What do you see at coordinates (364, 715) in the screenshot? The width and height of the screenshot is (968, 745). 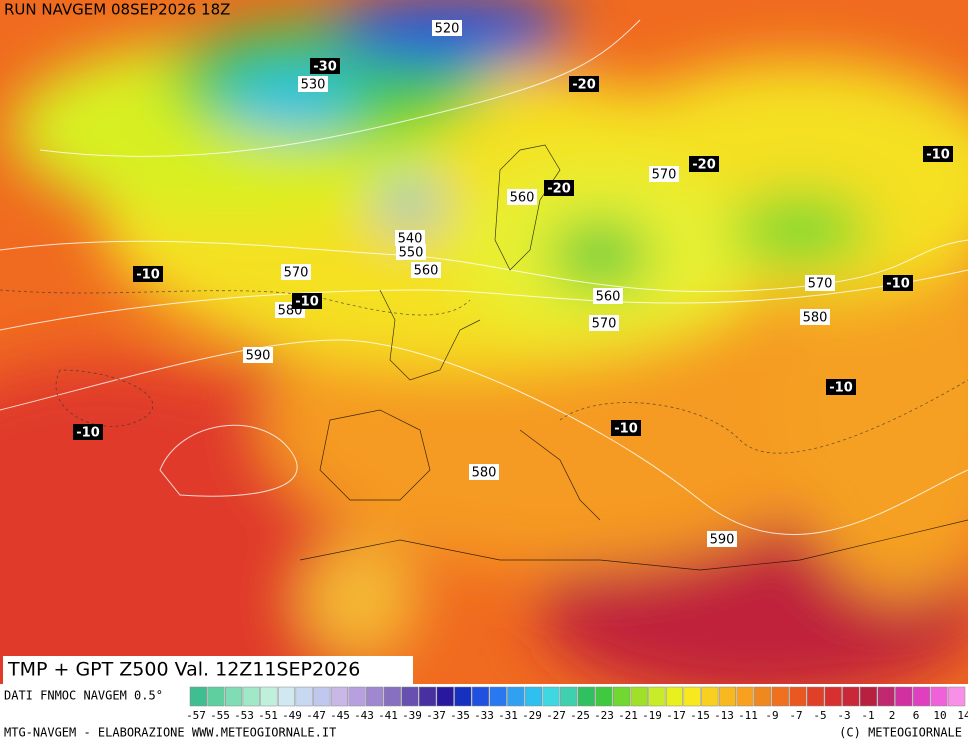 I see `colorbar-label: -43` at bounding box center [364, 715].